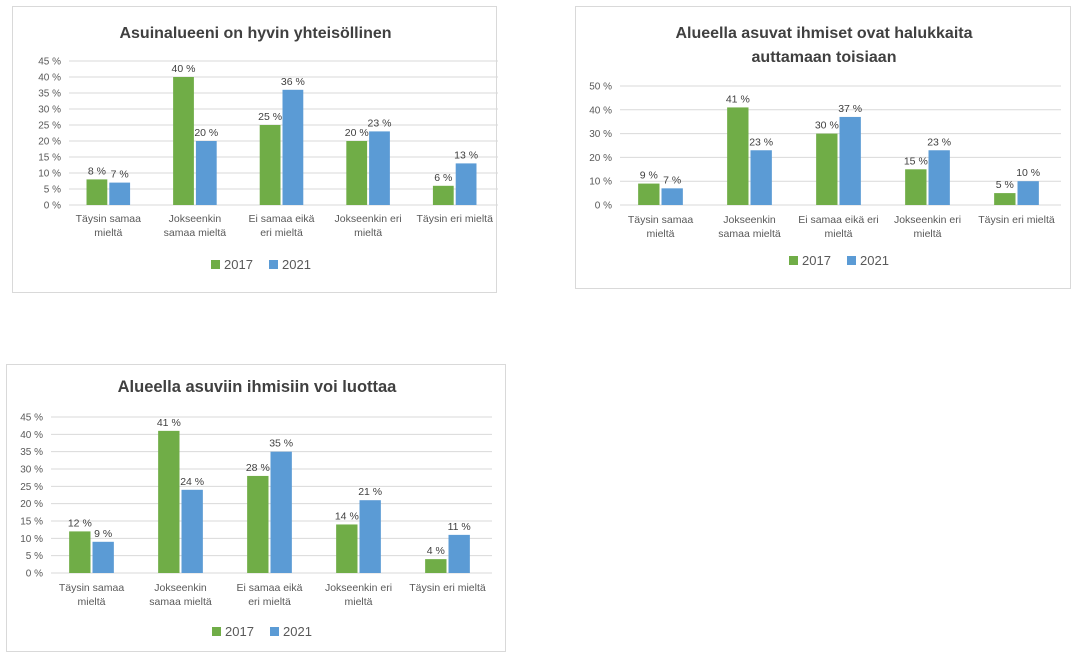  Describe the element at coordinates (169, 423) in the screenshot. I see `data-label-2017: 41 %` at that location.